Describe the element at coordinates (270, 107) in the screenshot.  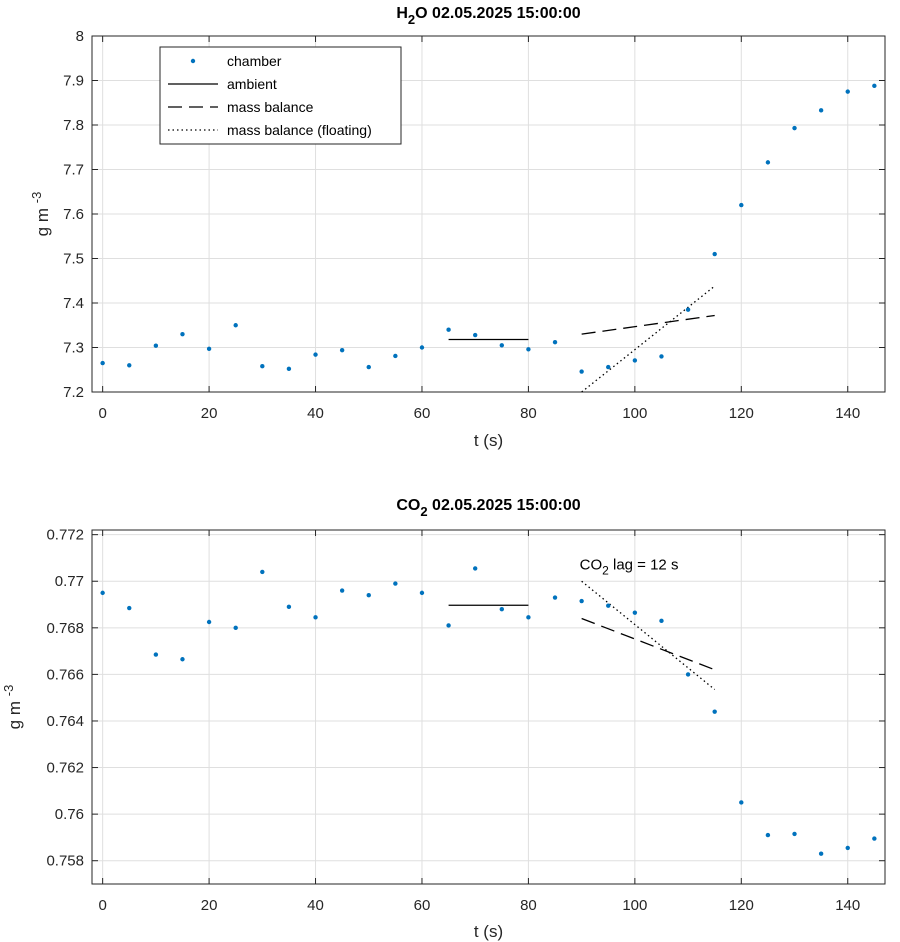
I see `legend-entry-label: mass balance` at that location.